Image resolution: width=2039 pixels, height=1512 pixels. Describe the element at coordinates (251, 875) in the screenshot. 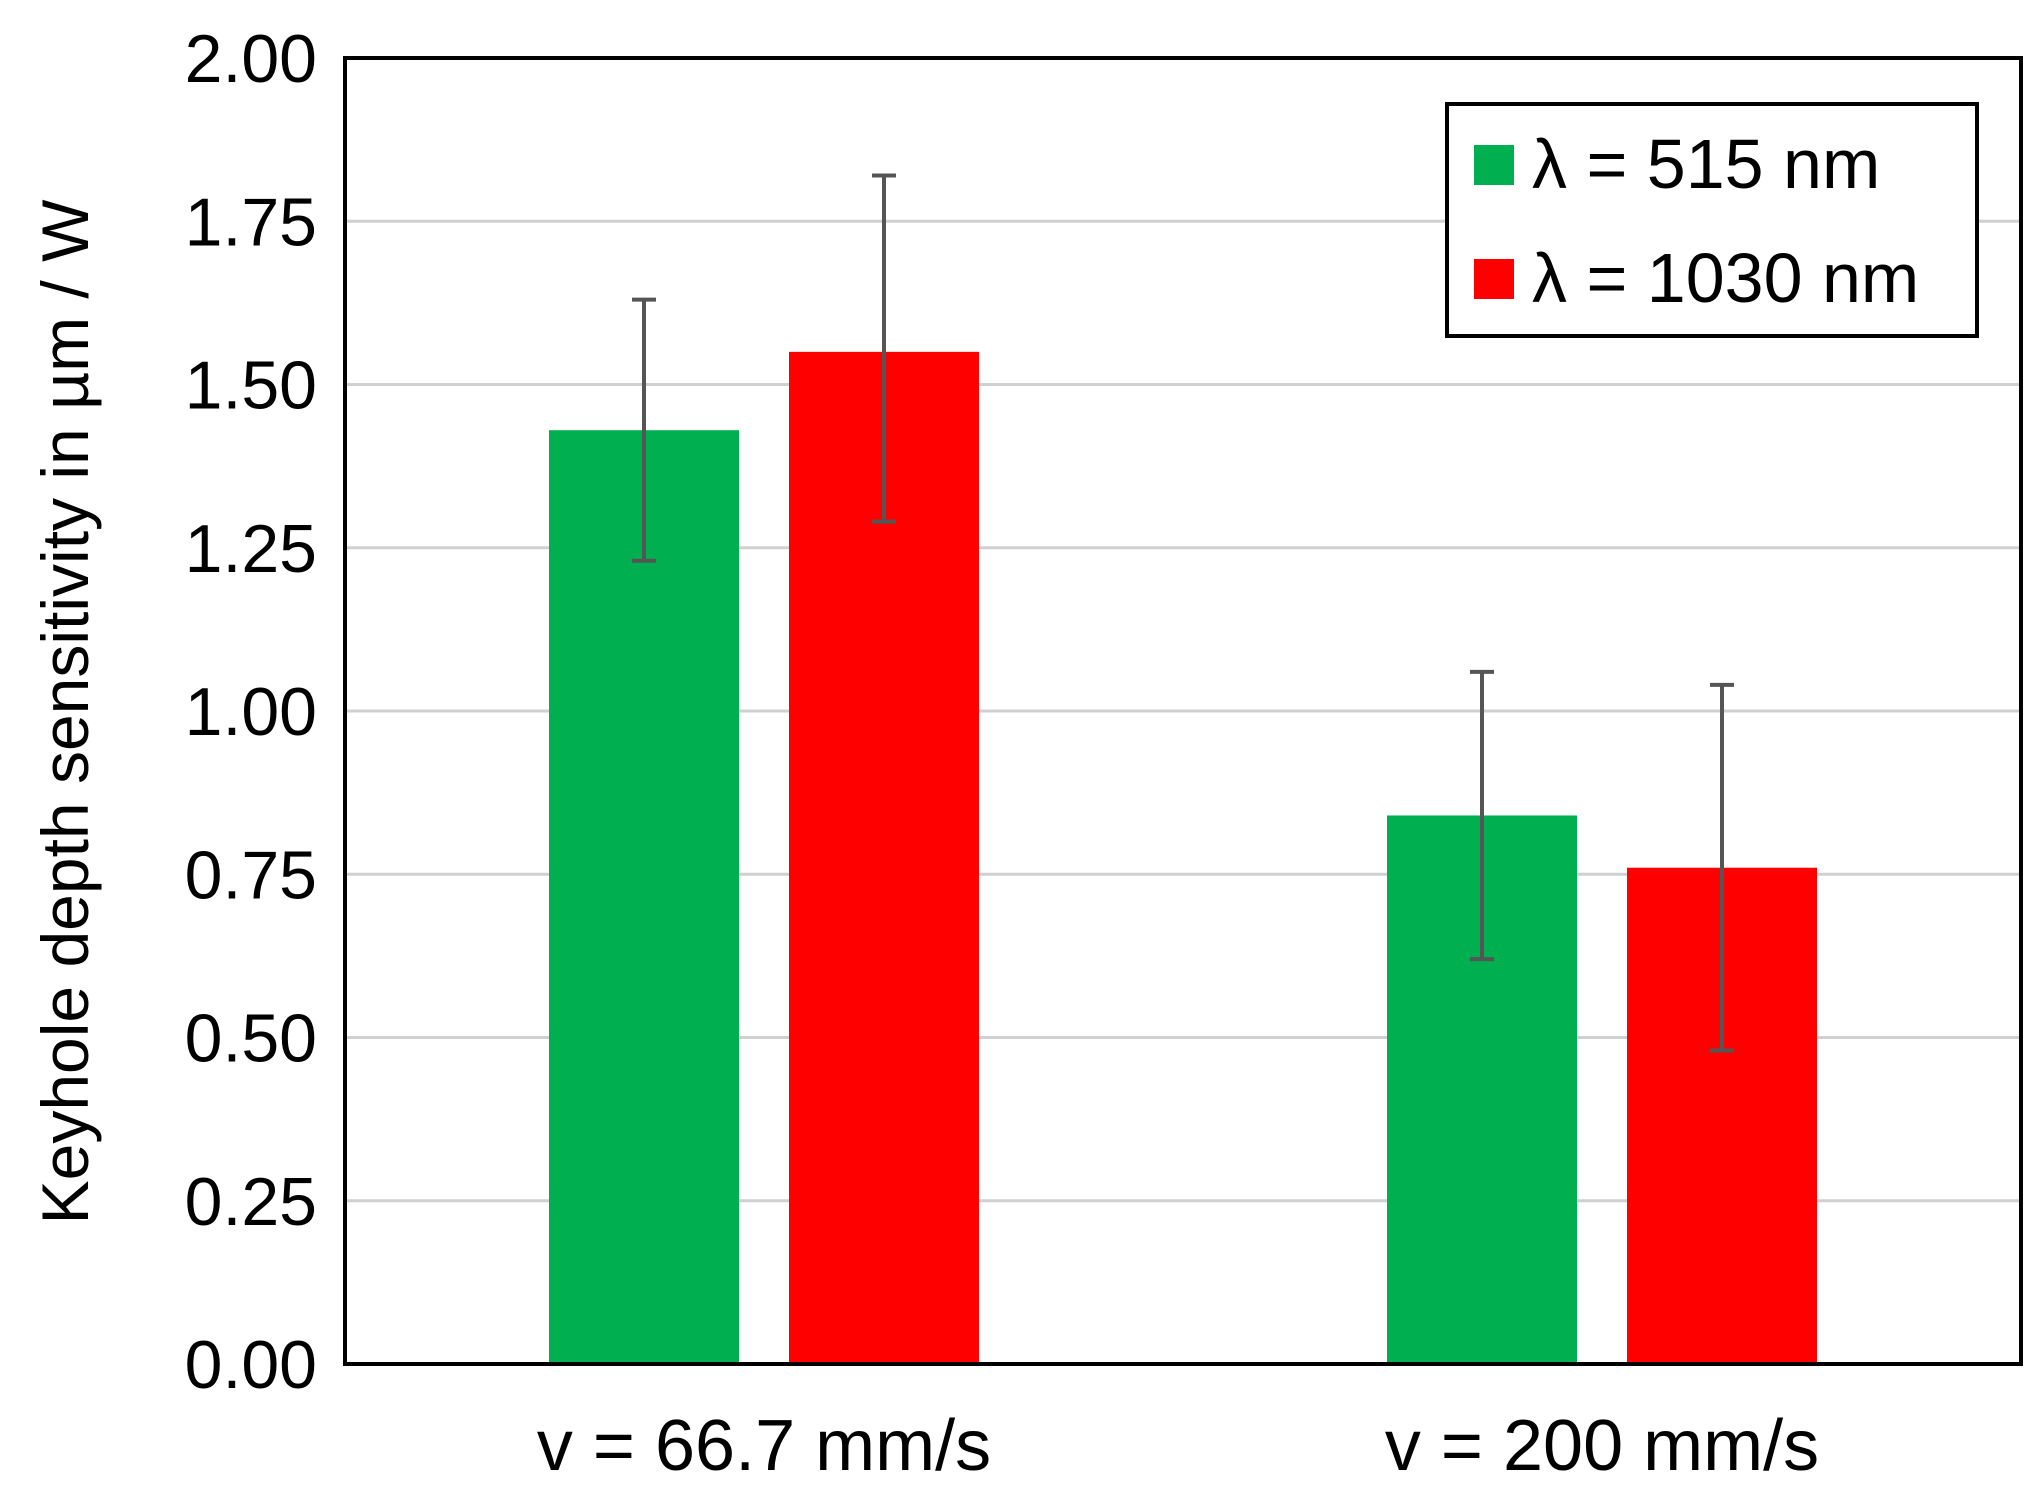

I see `y-tick-label: 0.75` at that location.